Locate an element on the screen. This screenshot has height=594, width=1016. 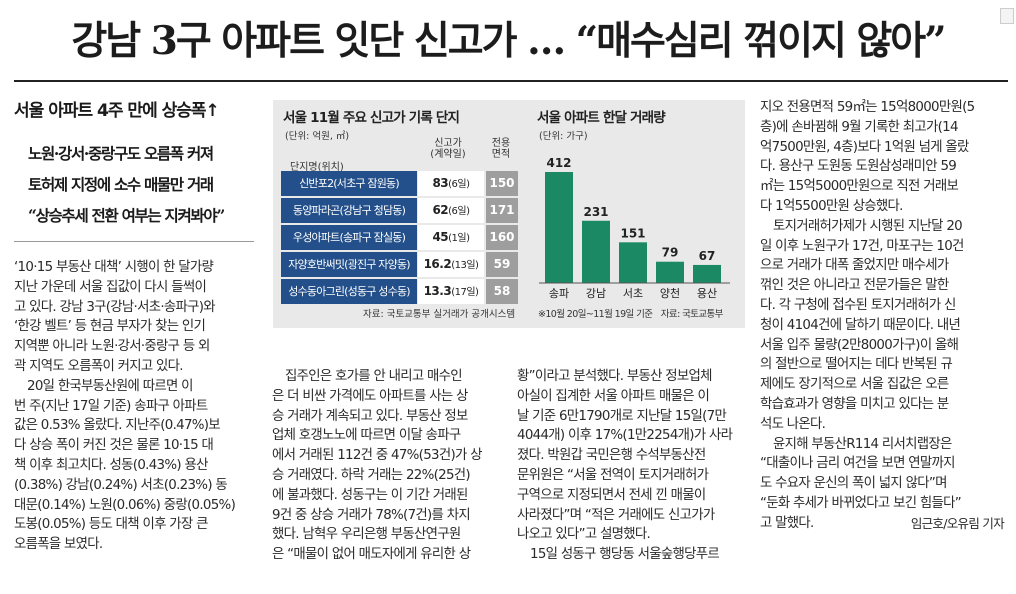
table-row: 자양호반써밋(광진구 자양동) 16.2(13일) 59 is located at coordinates (399, 264).